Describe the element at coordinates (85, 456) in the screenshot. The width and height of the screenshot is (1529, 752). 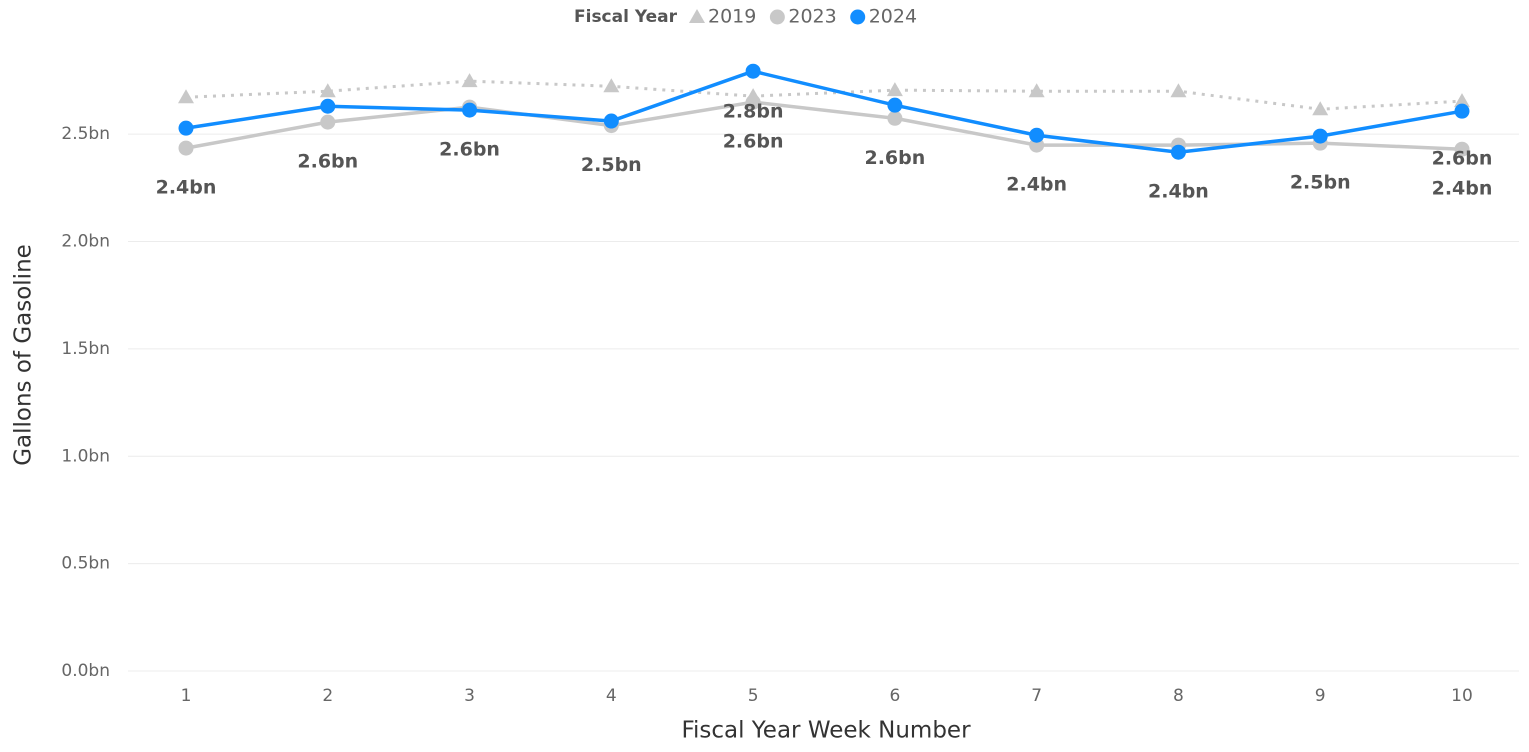
I see `y-tick-label: 1.0bn` at that location.